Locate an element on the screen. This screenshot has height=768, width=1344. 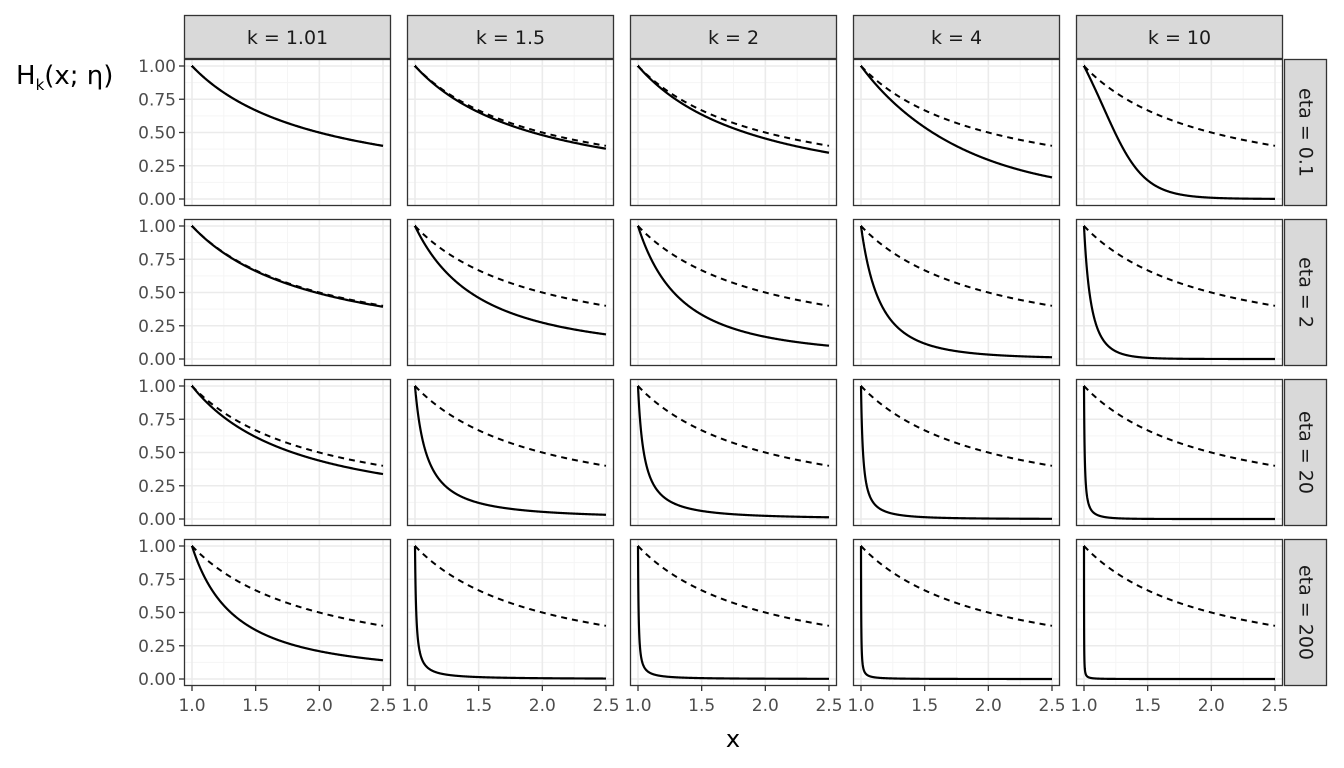
panel-r1-c5 is located at coordinates (1179, 132).